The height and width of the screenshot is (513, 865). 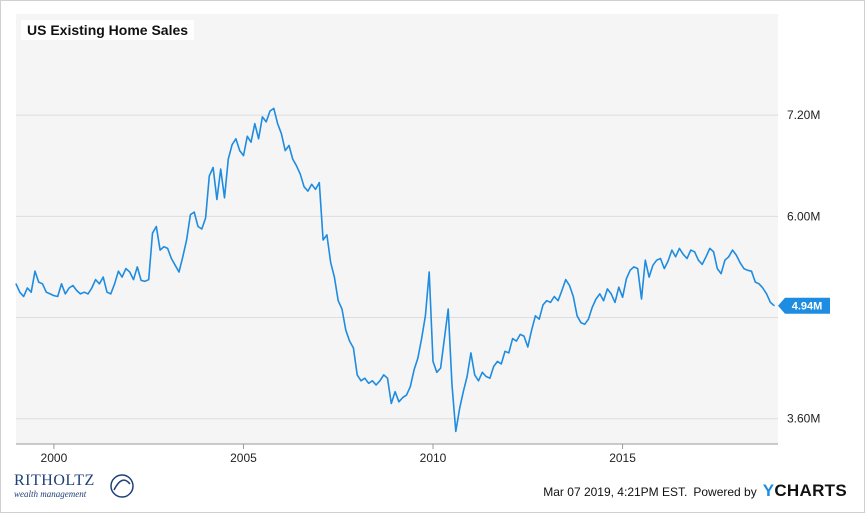 I want to click on powered-by-label: Powered by, so click(x=725, y=492).